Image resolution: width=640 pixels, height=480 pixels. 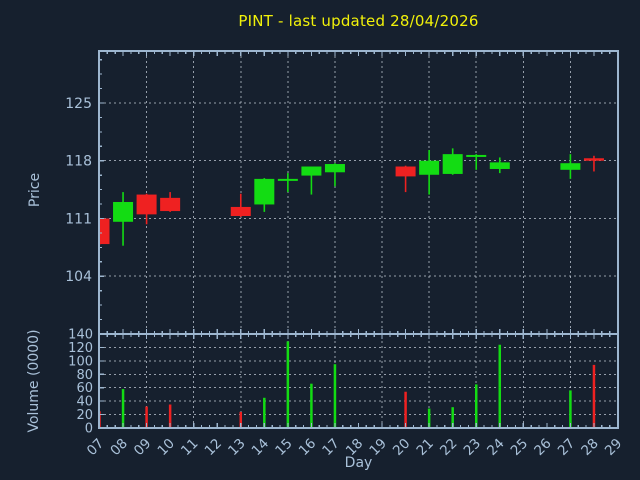 I want to click on volume-bars-group, so click(x=347, y=384).